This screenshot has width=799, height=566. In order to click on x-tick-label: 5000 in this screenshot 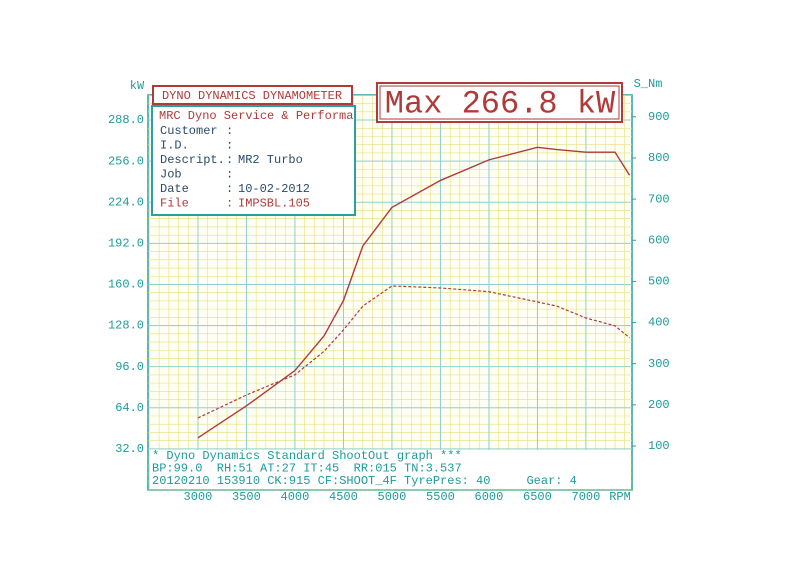, I will do `click(392, 497)`.